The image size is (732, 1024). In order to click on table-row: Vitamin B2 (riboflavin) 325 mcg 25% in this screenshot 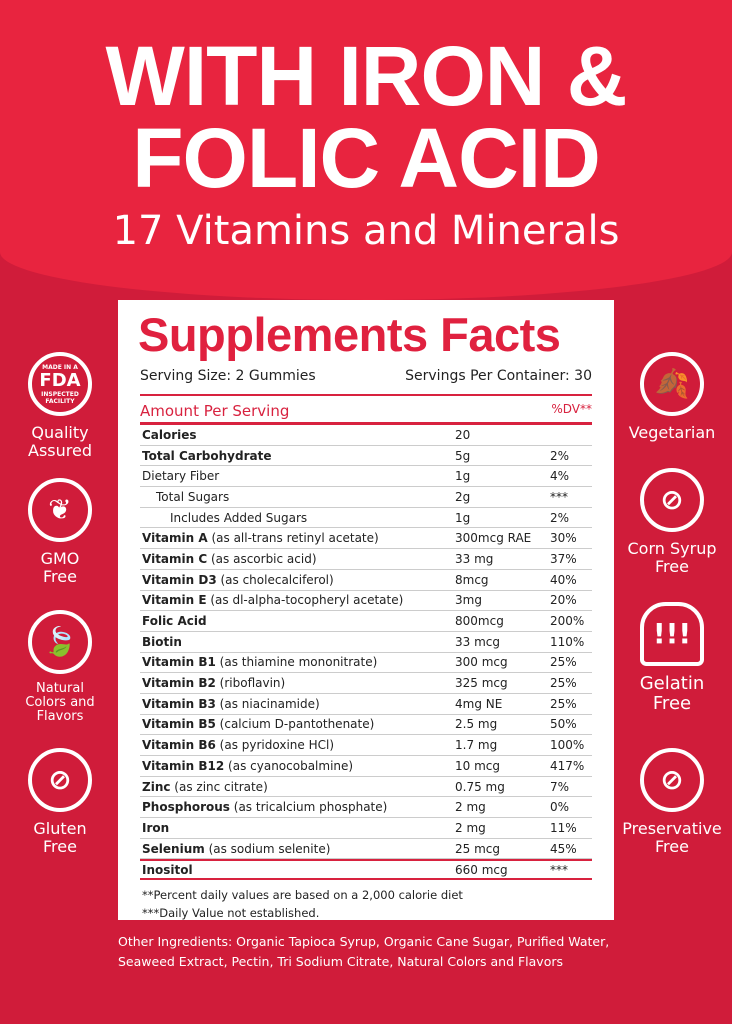, I will do `click(366, 683)`.